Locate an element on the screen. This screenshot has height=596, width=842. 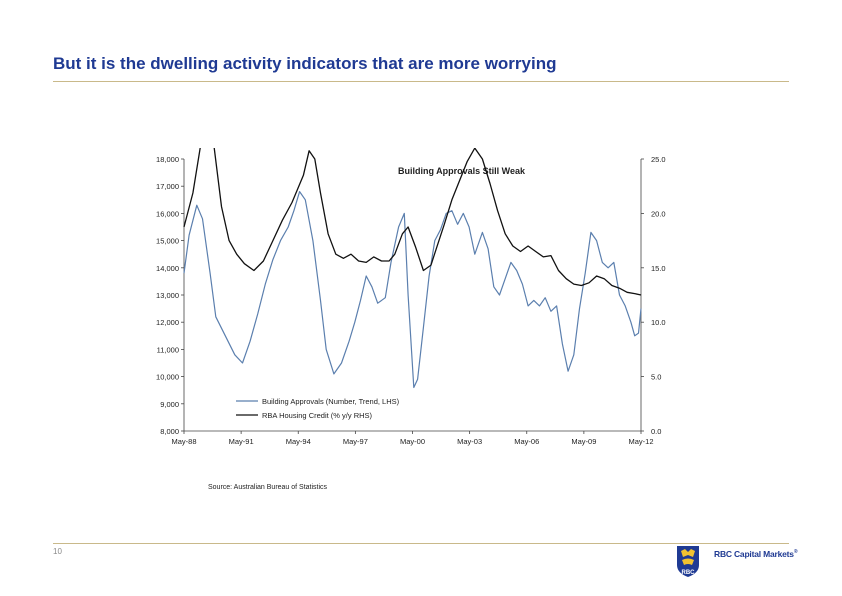
left-tick-label: 11,000 is located at coordinates (168, 349).